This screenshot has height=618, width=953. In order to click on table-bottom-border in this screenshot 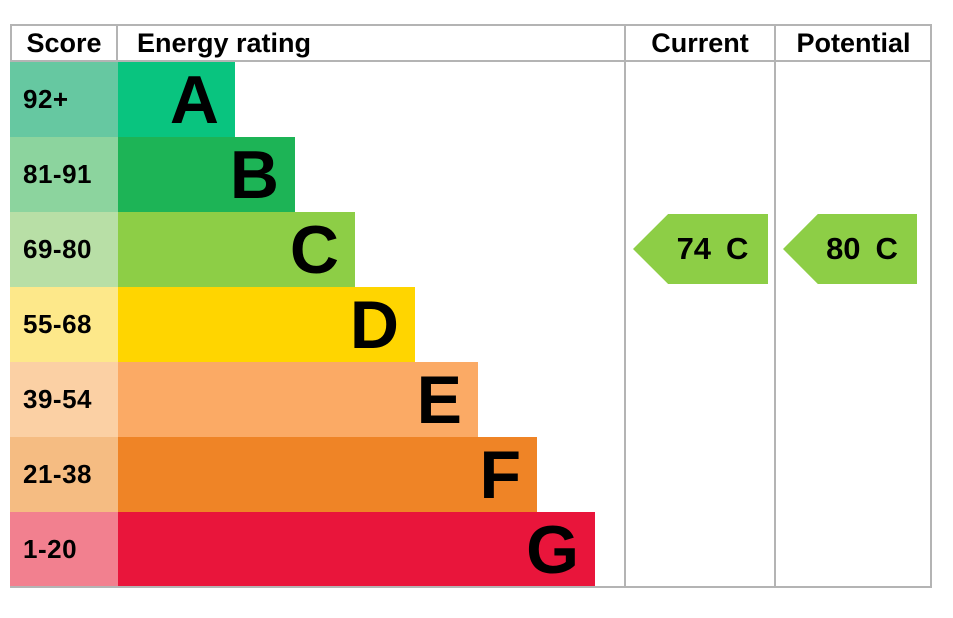, I will do `click(471, 587)`.